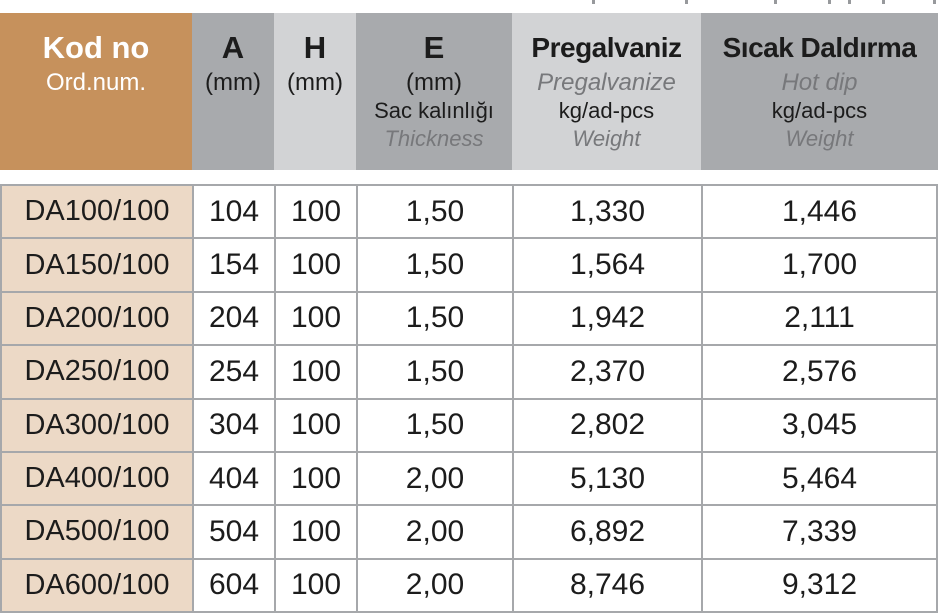 The image size is (938, 613). What do you see at coordinates (97, 532) in the screenshot?
I see `row-code-cell: DA500/100` at bounding box center [97, 532].